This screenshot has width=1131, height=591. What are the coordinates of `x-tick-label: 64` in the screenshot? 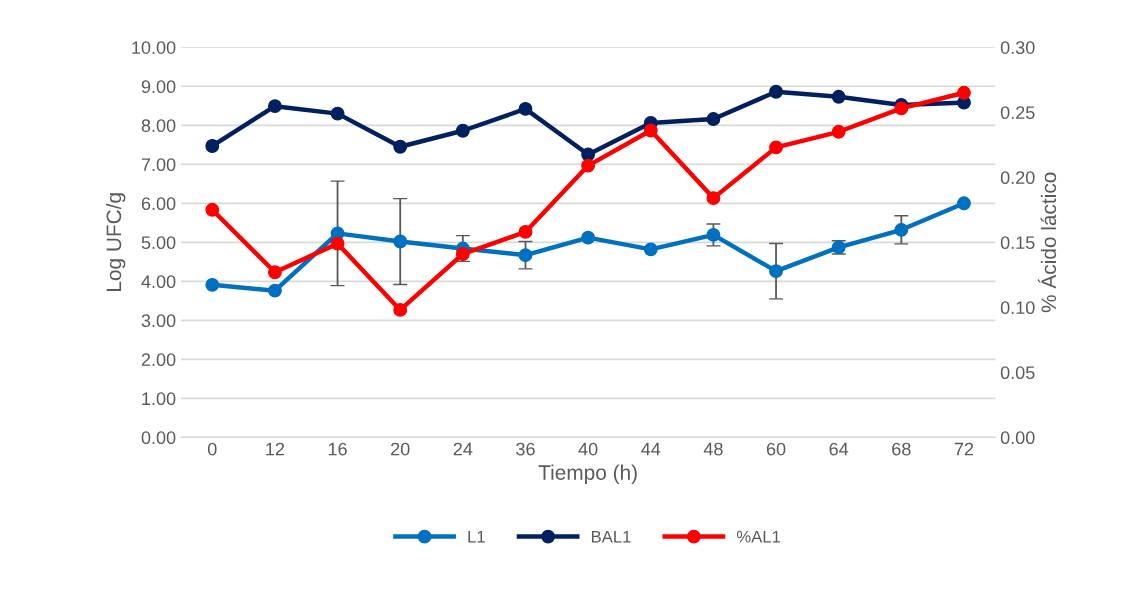 It's located at (839, 449).